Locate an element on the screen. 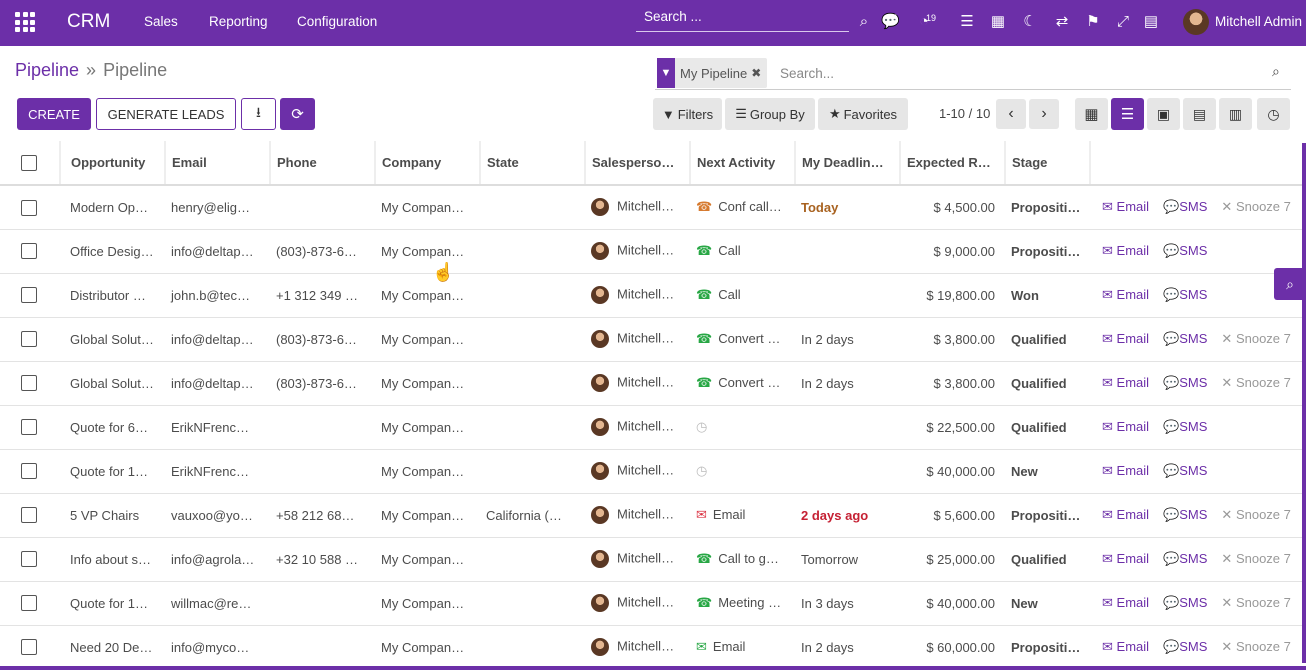 This screenshot has width=1306, height=670. expected-revenue-cell: $ 5,600.00 is located at coordinates (952, 515).